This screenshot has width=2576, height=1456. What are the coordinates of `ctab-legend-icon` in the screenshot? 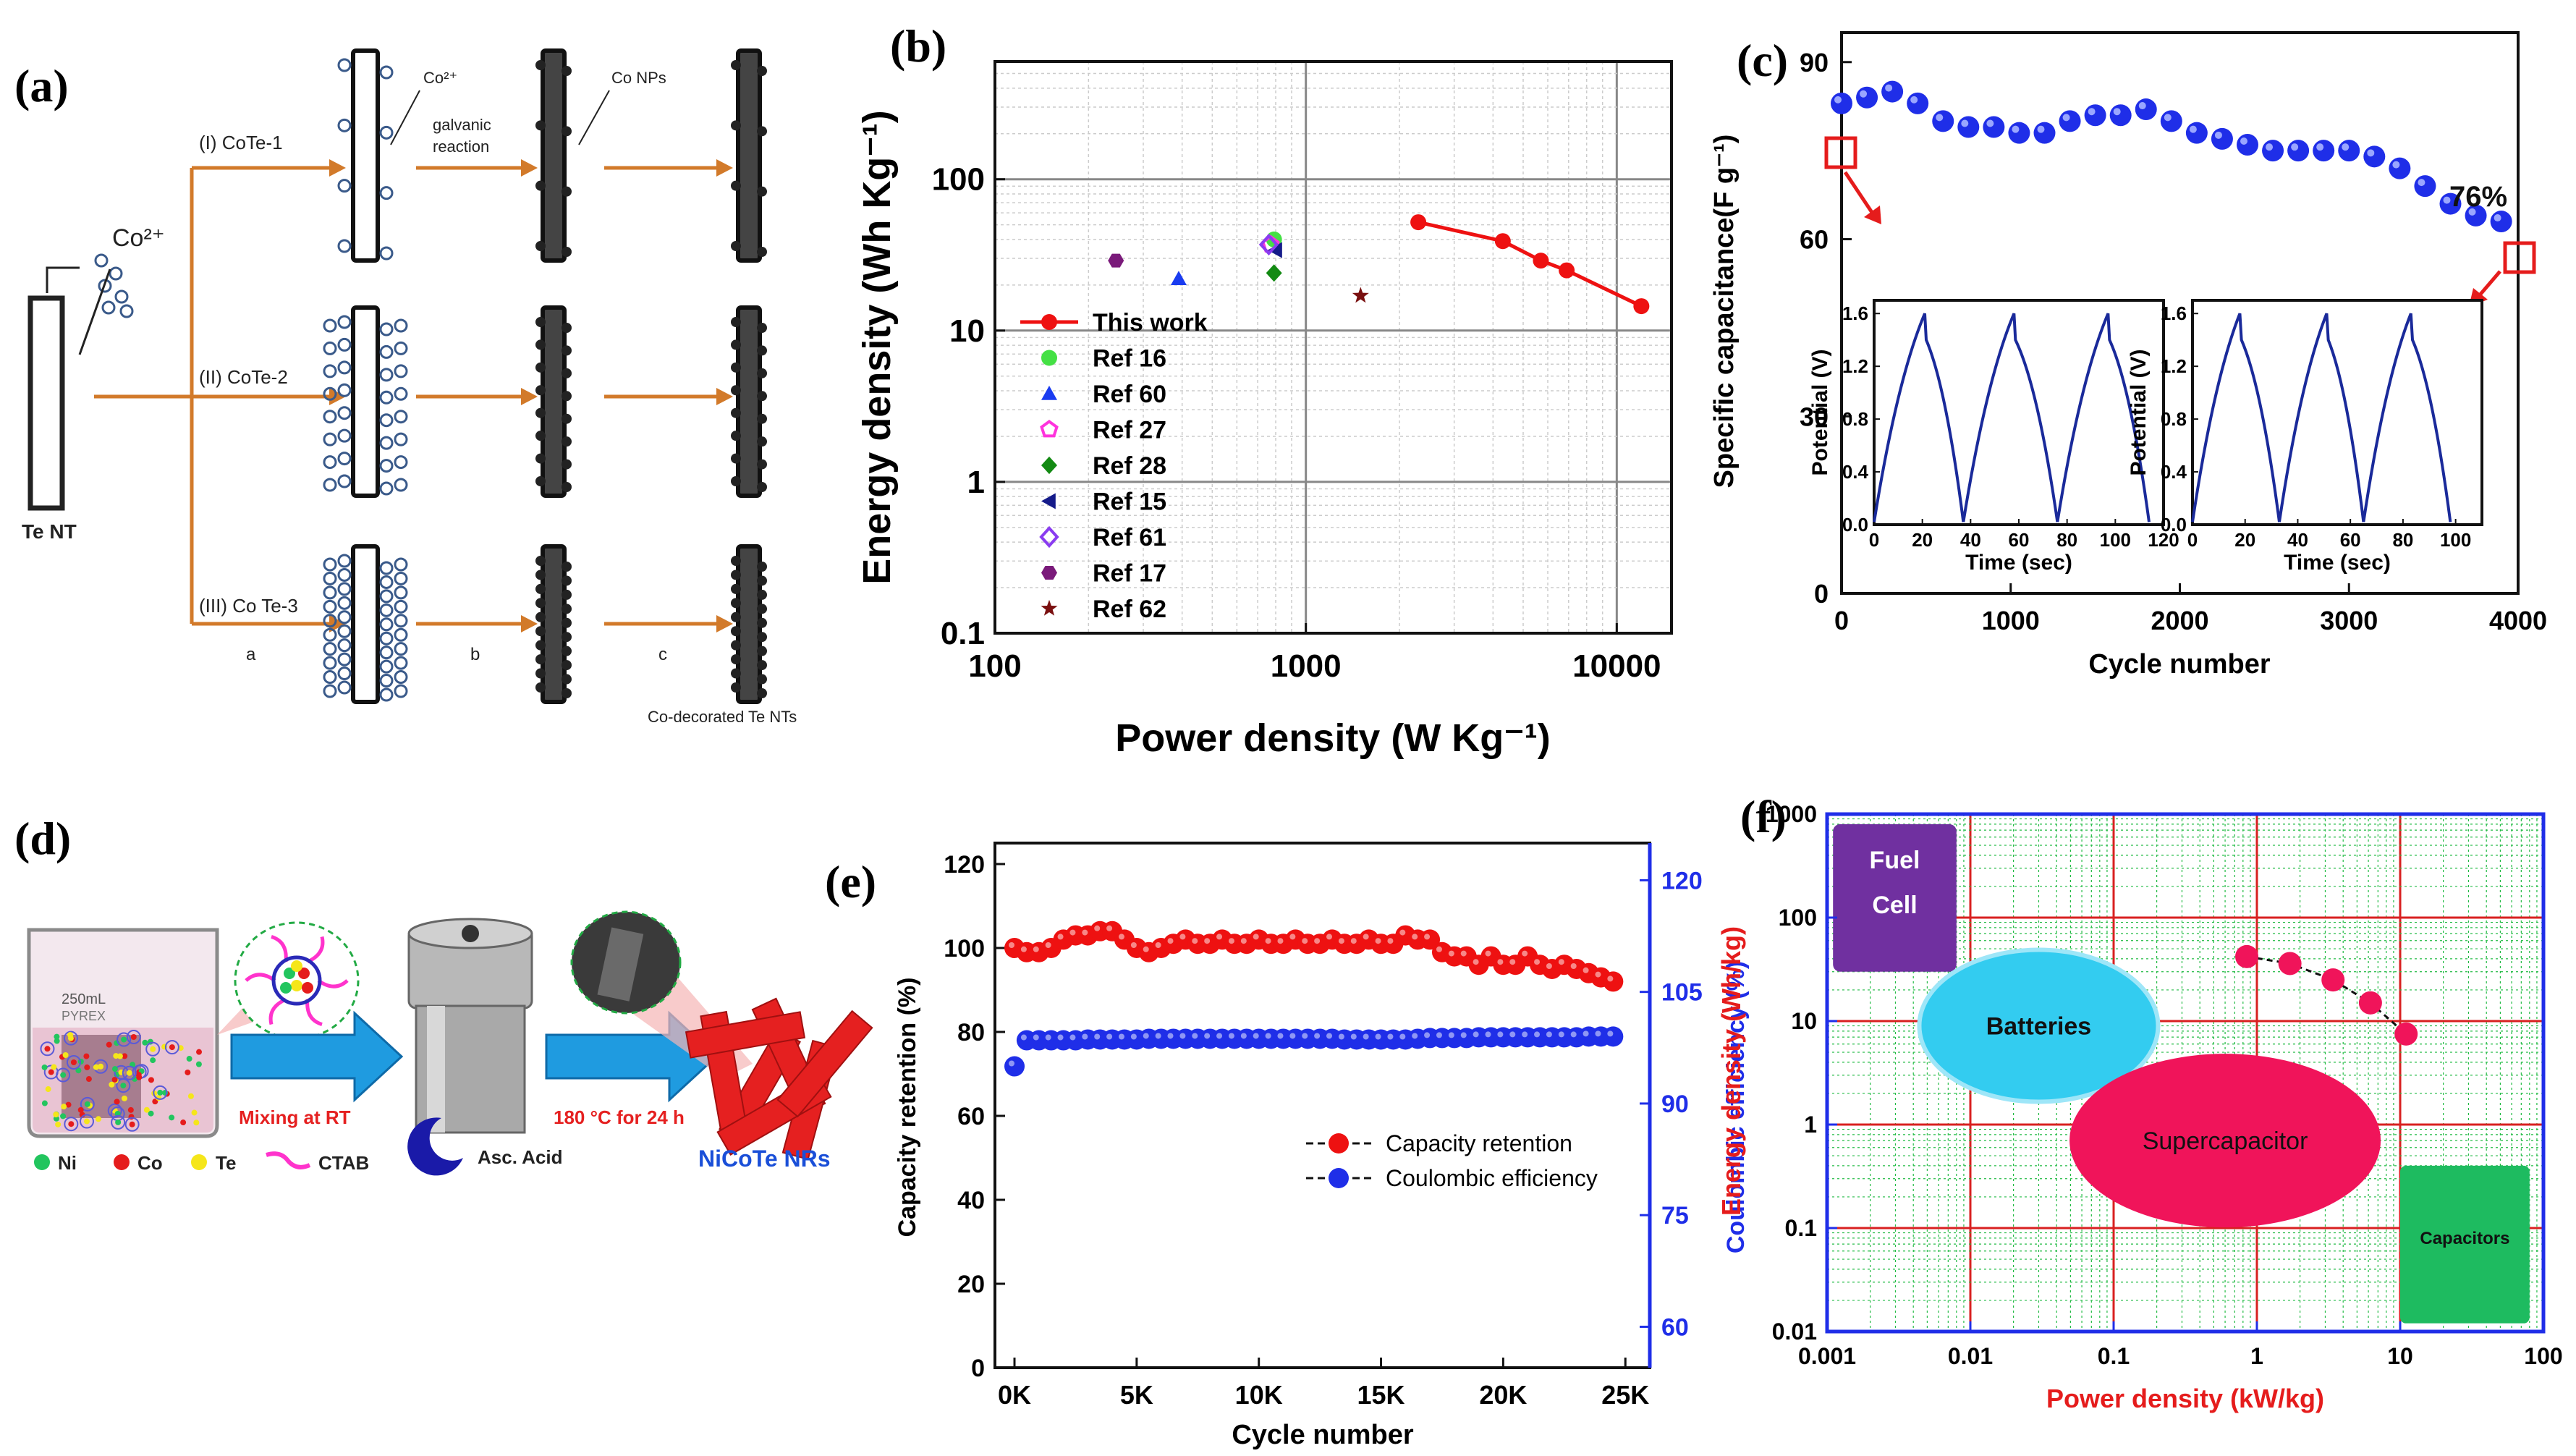 It's located at (288, 1160).